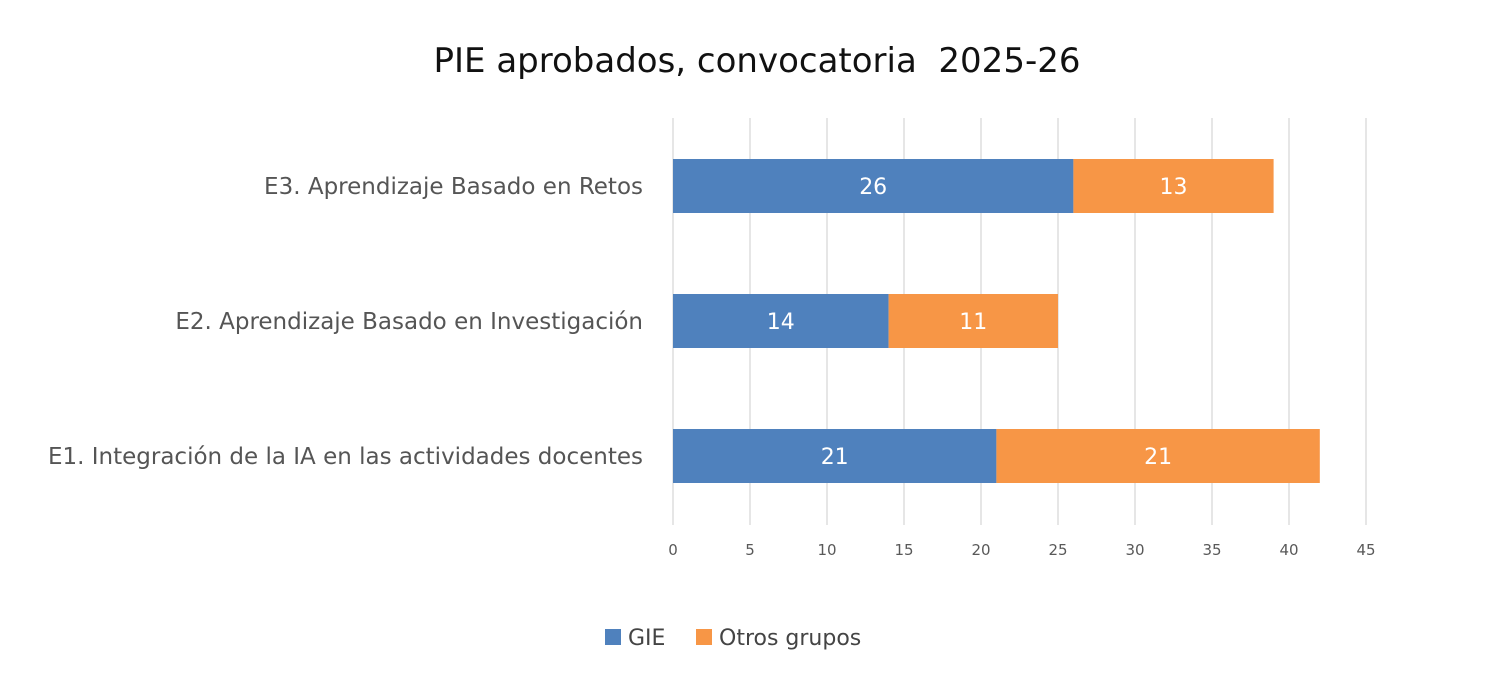 The image size is (1500, 681). Describe the element at coordinates (453, 187) in the screenshot. I see `category-label: E3. Aprendizaje Basado en Retos` at that location.